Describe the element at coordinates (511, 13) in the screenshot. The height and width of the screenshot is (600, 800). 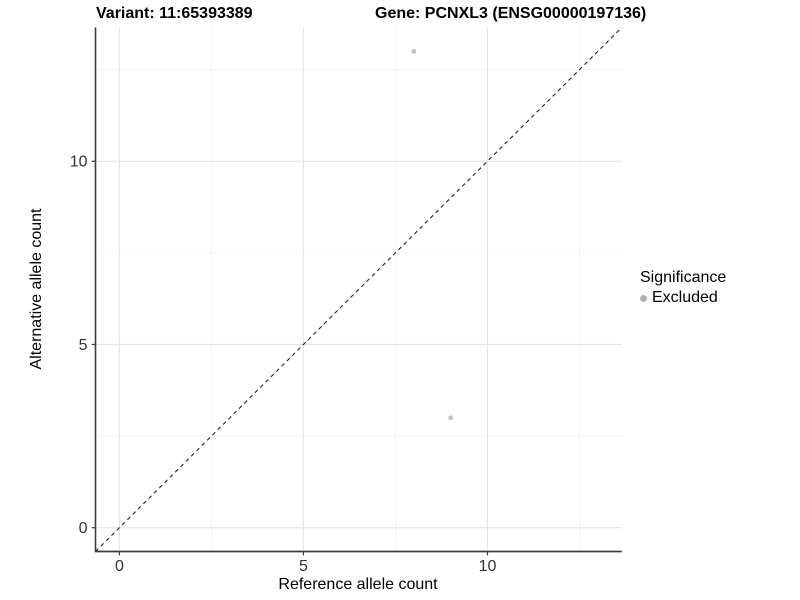
I see `gene-title: Gene: PCNXL3 (ENSG00000197136)` at that location.